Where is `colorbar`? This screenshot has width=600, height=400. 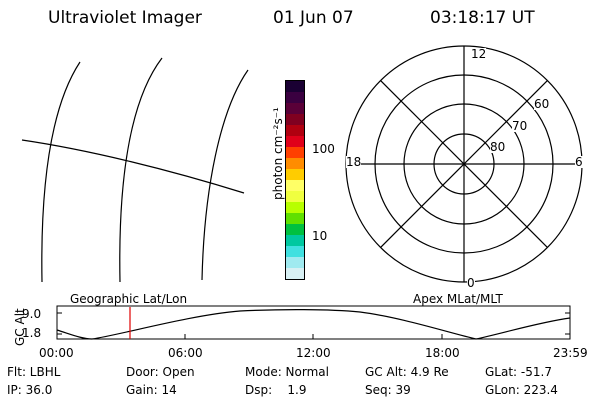
colorbar is located at coordinates (295, 180).